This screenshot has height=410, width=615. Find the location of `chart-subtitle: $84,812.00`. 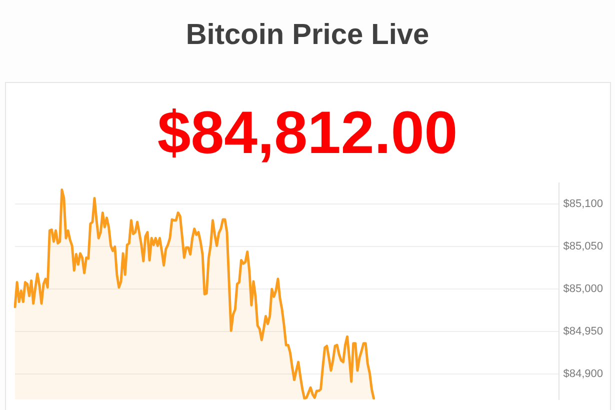

chart-subtitle: $84,812.00 is located at coordinates (307, 132).